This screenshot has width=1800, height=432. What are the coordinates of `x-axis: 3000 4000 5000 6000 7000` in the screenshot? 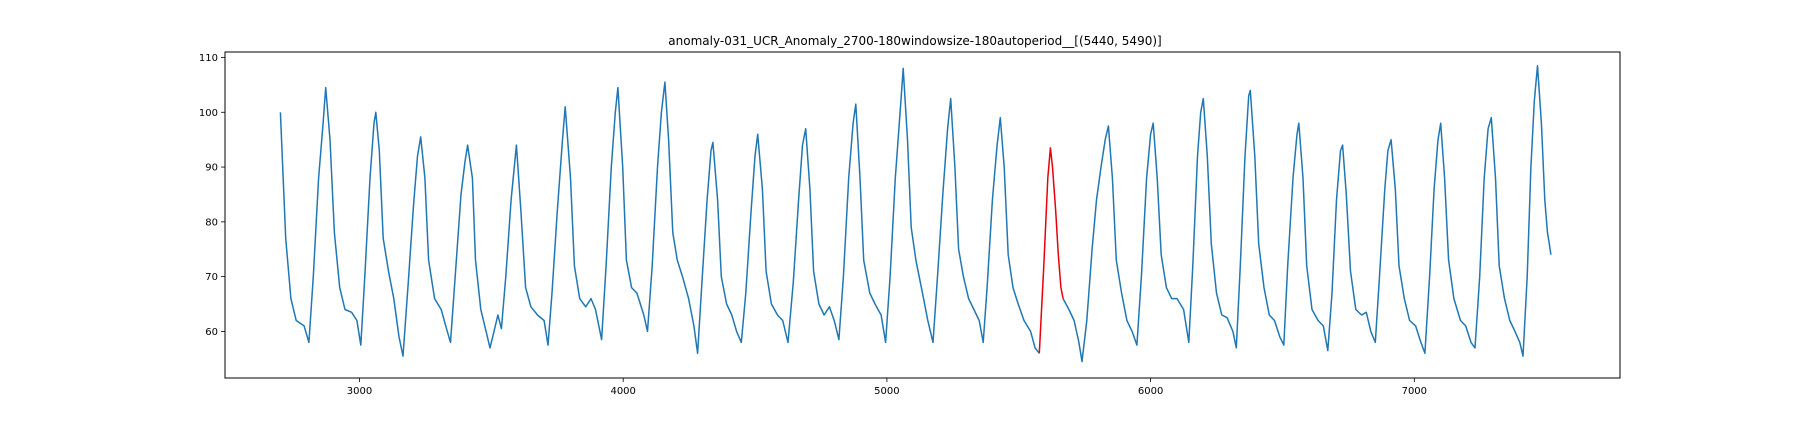 It's located at (887, 387).